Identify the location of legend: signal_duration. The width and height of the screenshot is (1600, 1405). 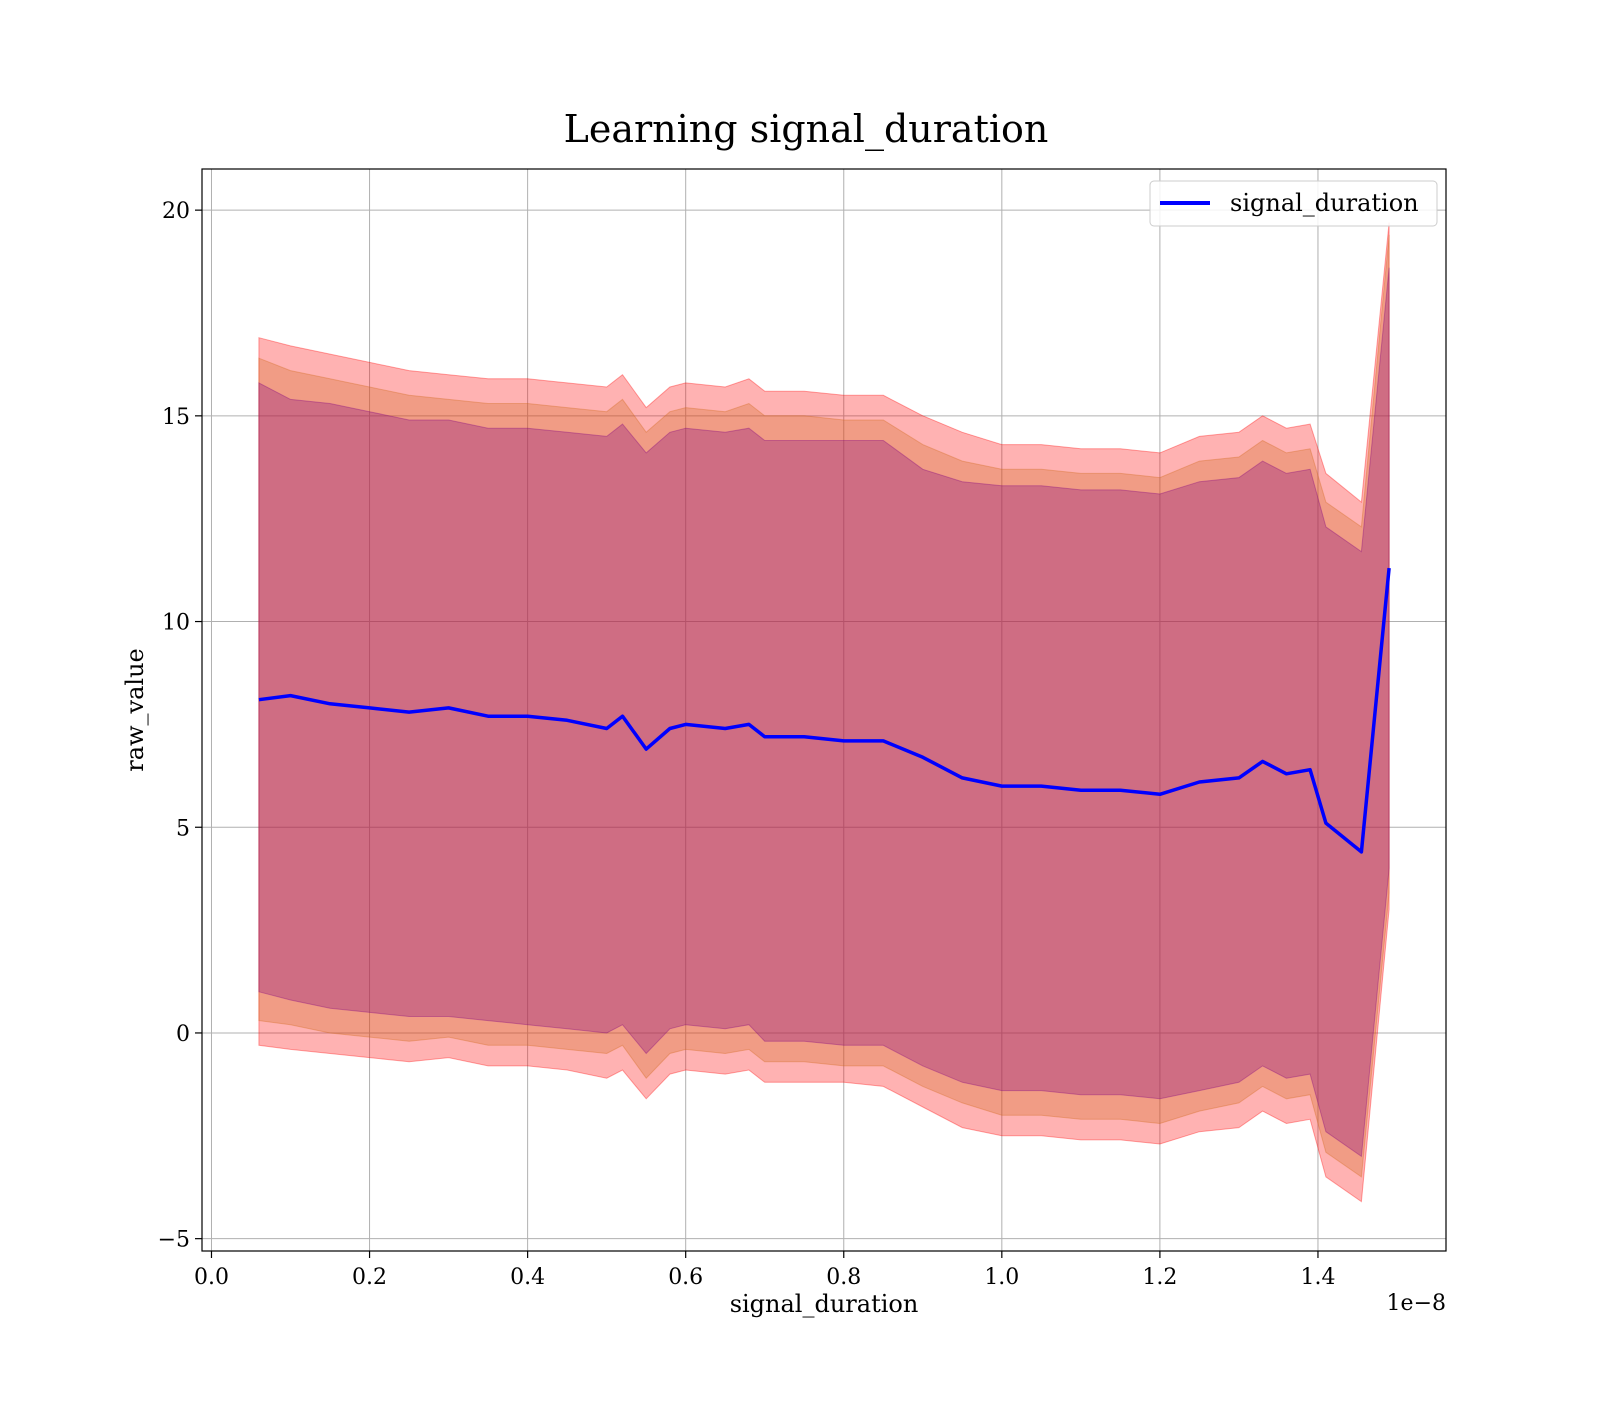
(1293, 203).